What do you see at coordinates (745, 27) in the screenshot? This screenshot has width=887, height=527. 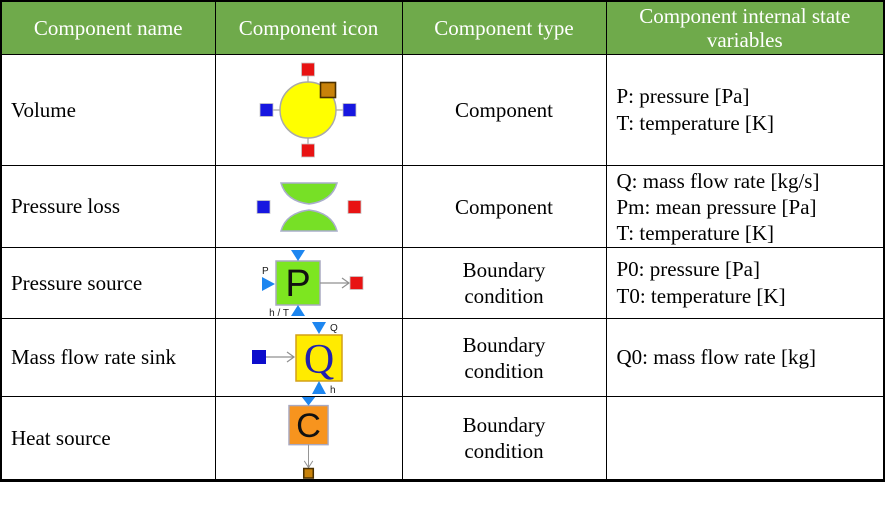 I see `header-internal-state-variables: Component internal state variables` at bounding box center [745, 27].